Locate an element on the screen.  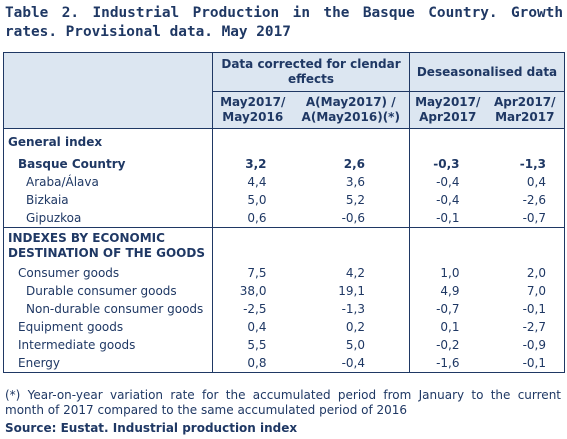
cell-value: 3,2 is located at coordinates (256, 164).